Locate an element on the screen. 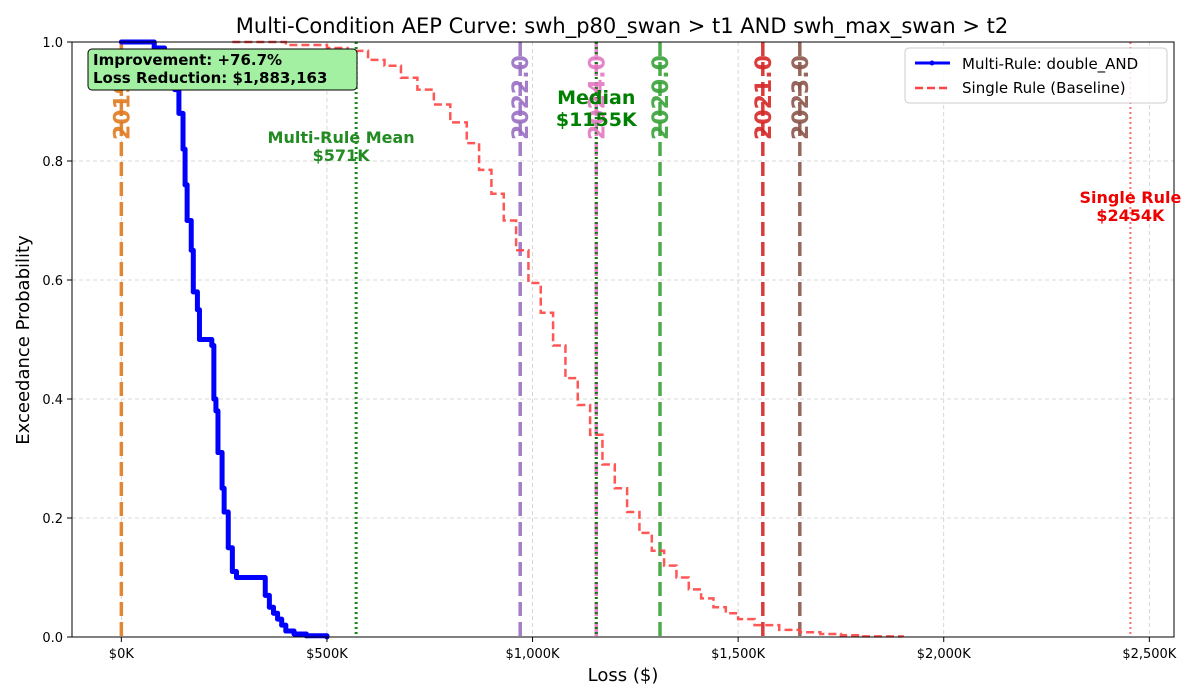  legend-label-multi: Multi-Rule: double_AND is located at coordinates (1050, 64).